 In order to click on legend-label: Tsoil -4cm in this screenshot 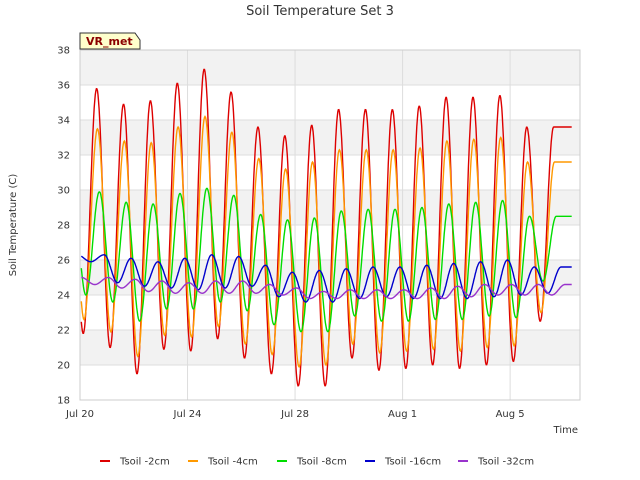, I will do `click(232, 462)`.